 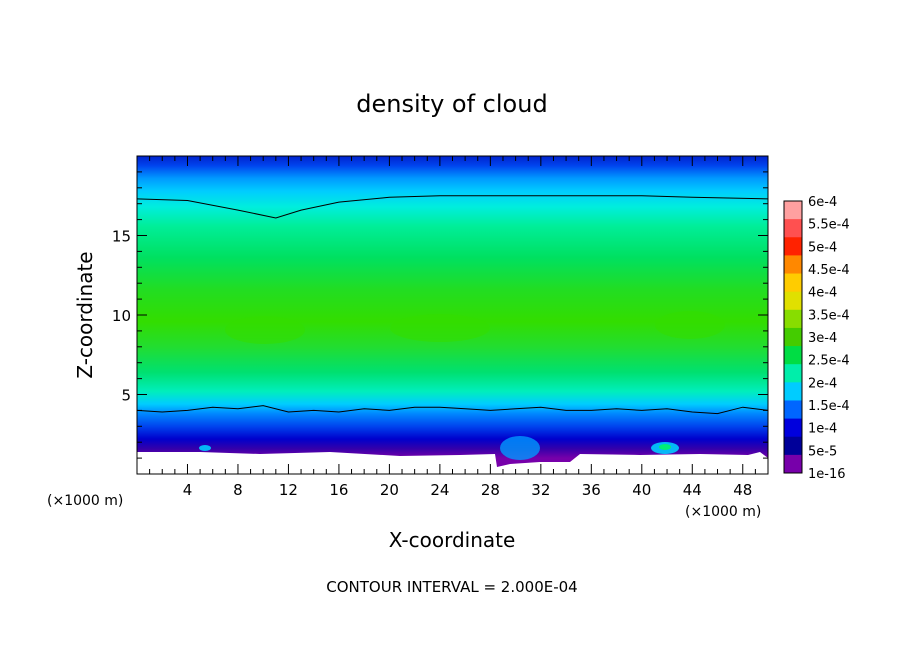 I want to click on bottom-blank, so click(x=452, y=463).